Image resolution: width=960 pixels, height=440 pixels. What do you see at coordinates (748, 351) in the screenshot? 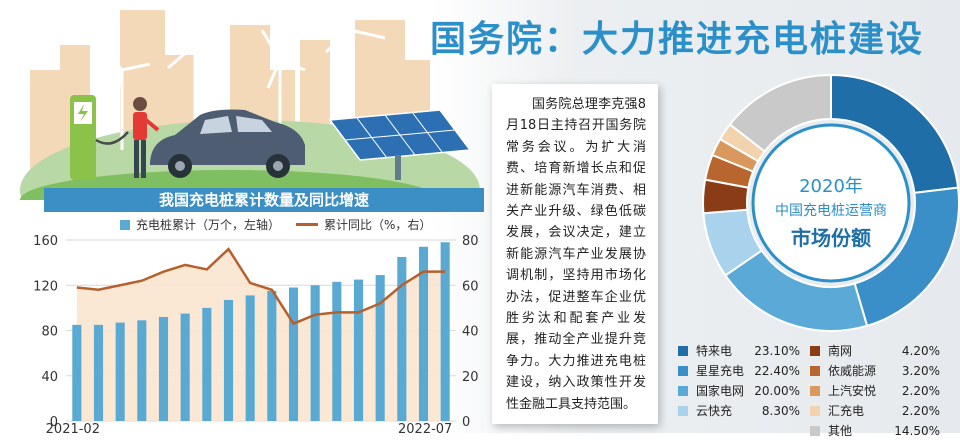
I see `legend-item: 特来电 23.10%` at bounding box center [748, 351].